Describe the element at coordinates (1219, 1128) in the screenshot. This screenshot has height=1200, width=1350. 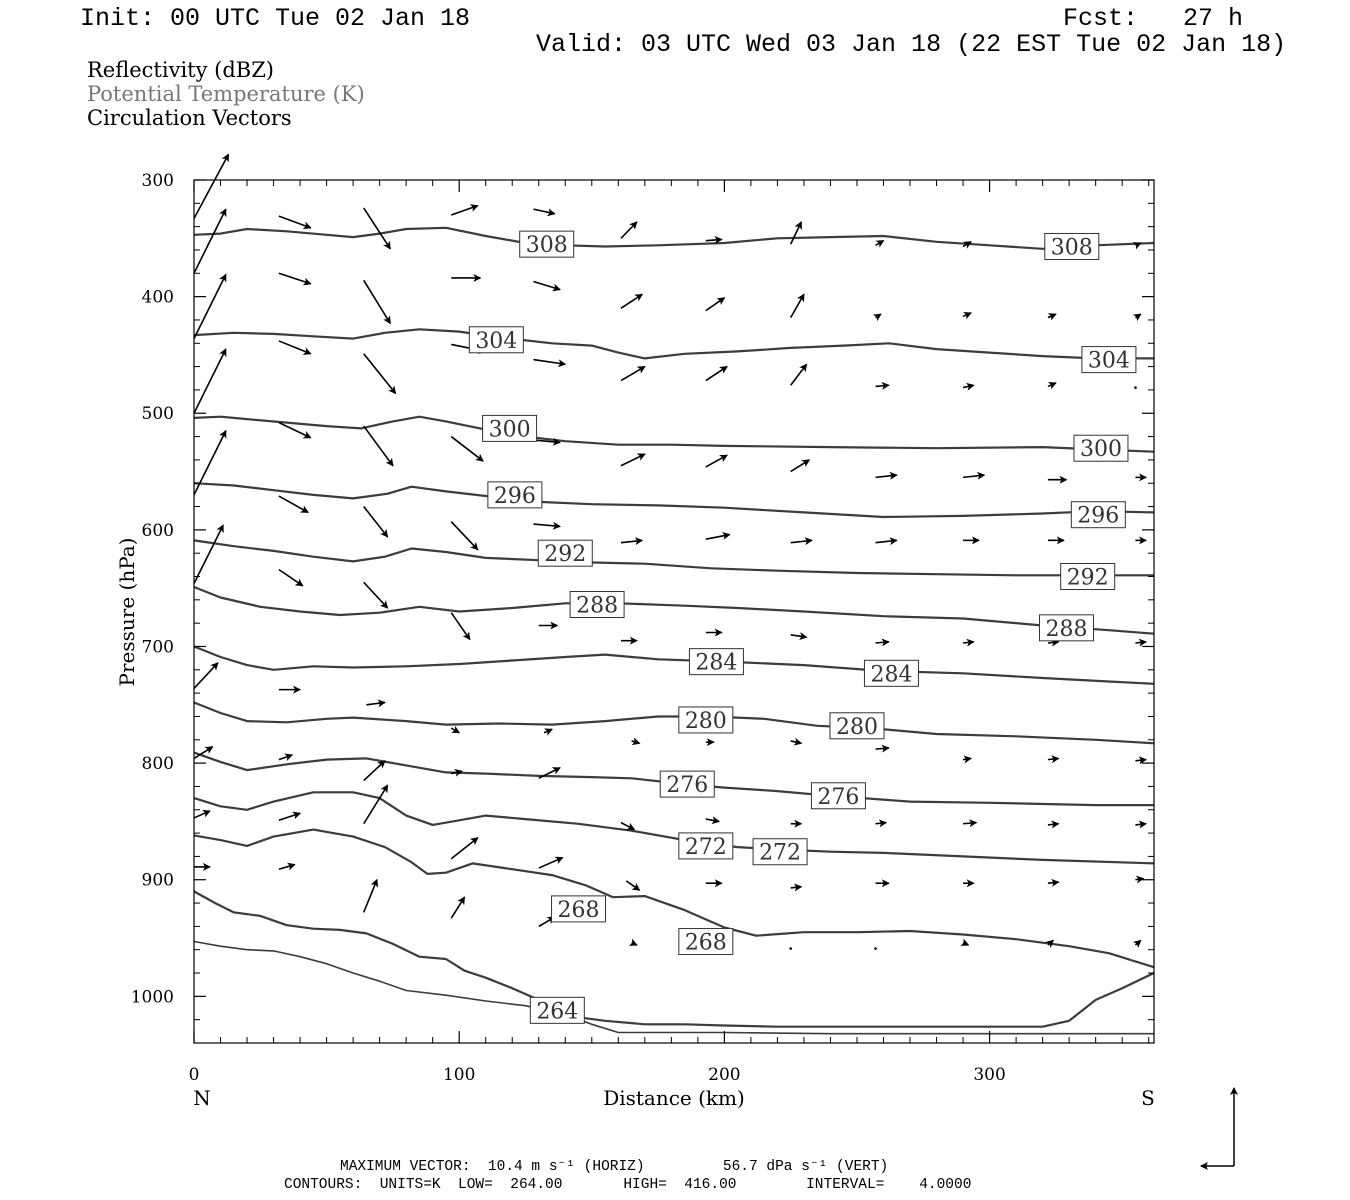
I see `reference-vector-key` at that location.